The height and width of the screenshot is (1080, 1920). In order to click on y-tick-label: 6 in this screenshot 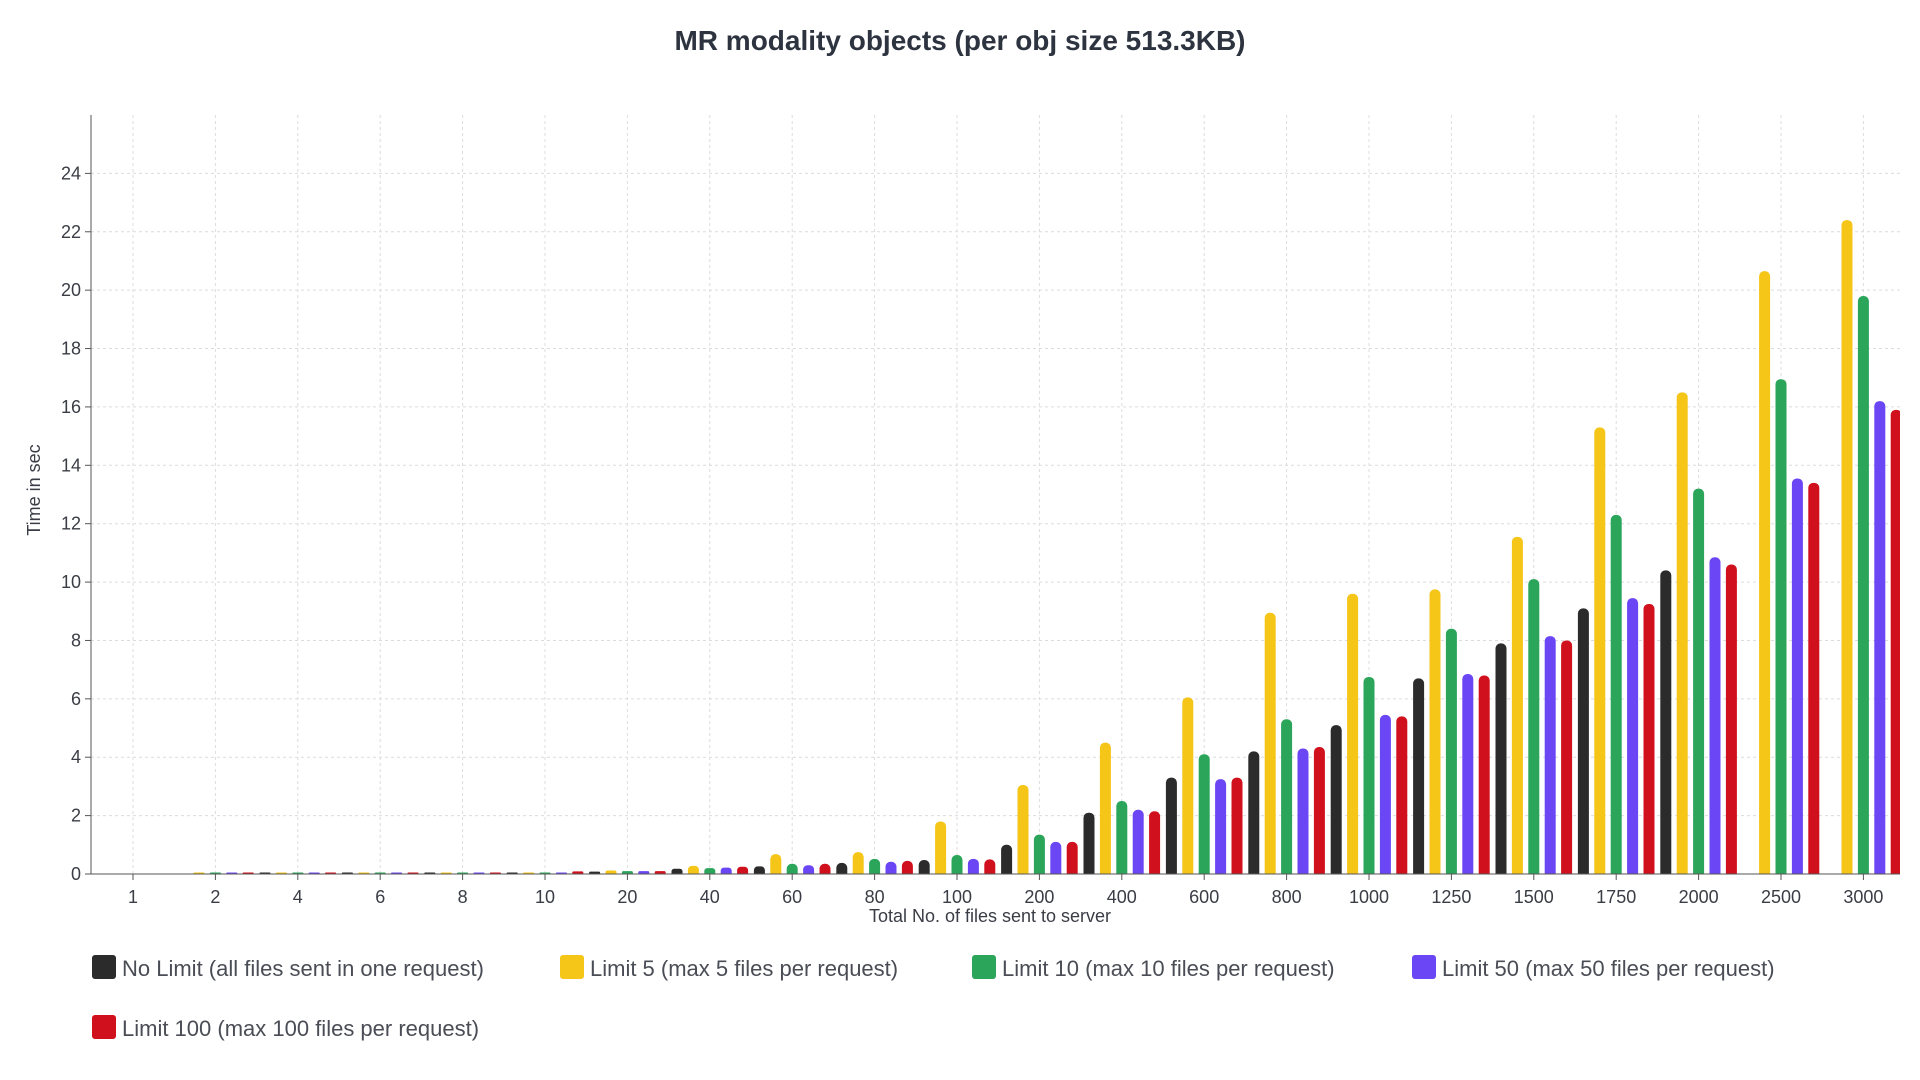, I will do `click(76, 699)`.